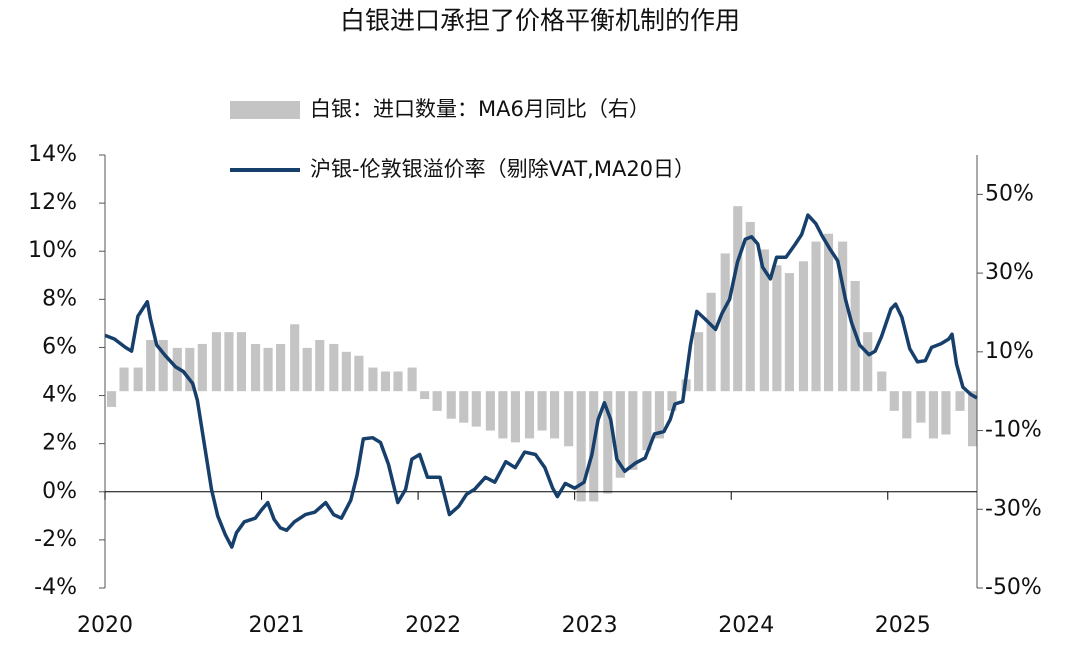 The image size is (1080, 661). What do you see at coordinates (59, 298) in the screenshot?
I see `y-tick-label: 8%` at bounding box center [59, 298].